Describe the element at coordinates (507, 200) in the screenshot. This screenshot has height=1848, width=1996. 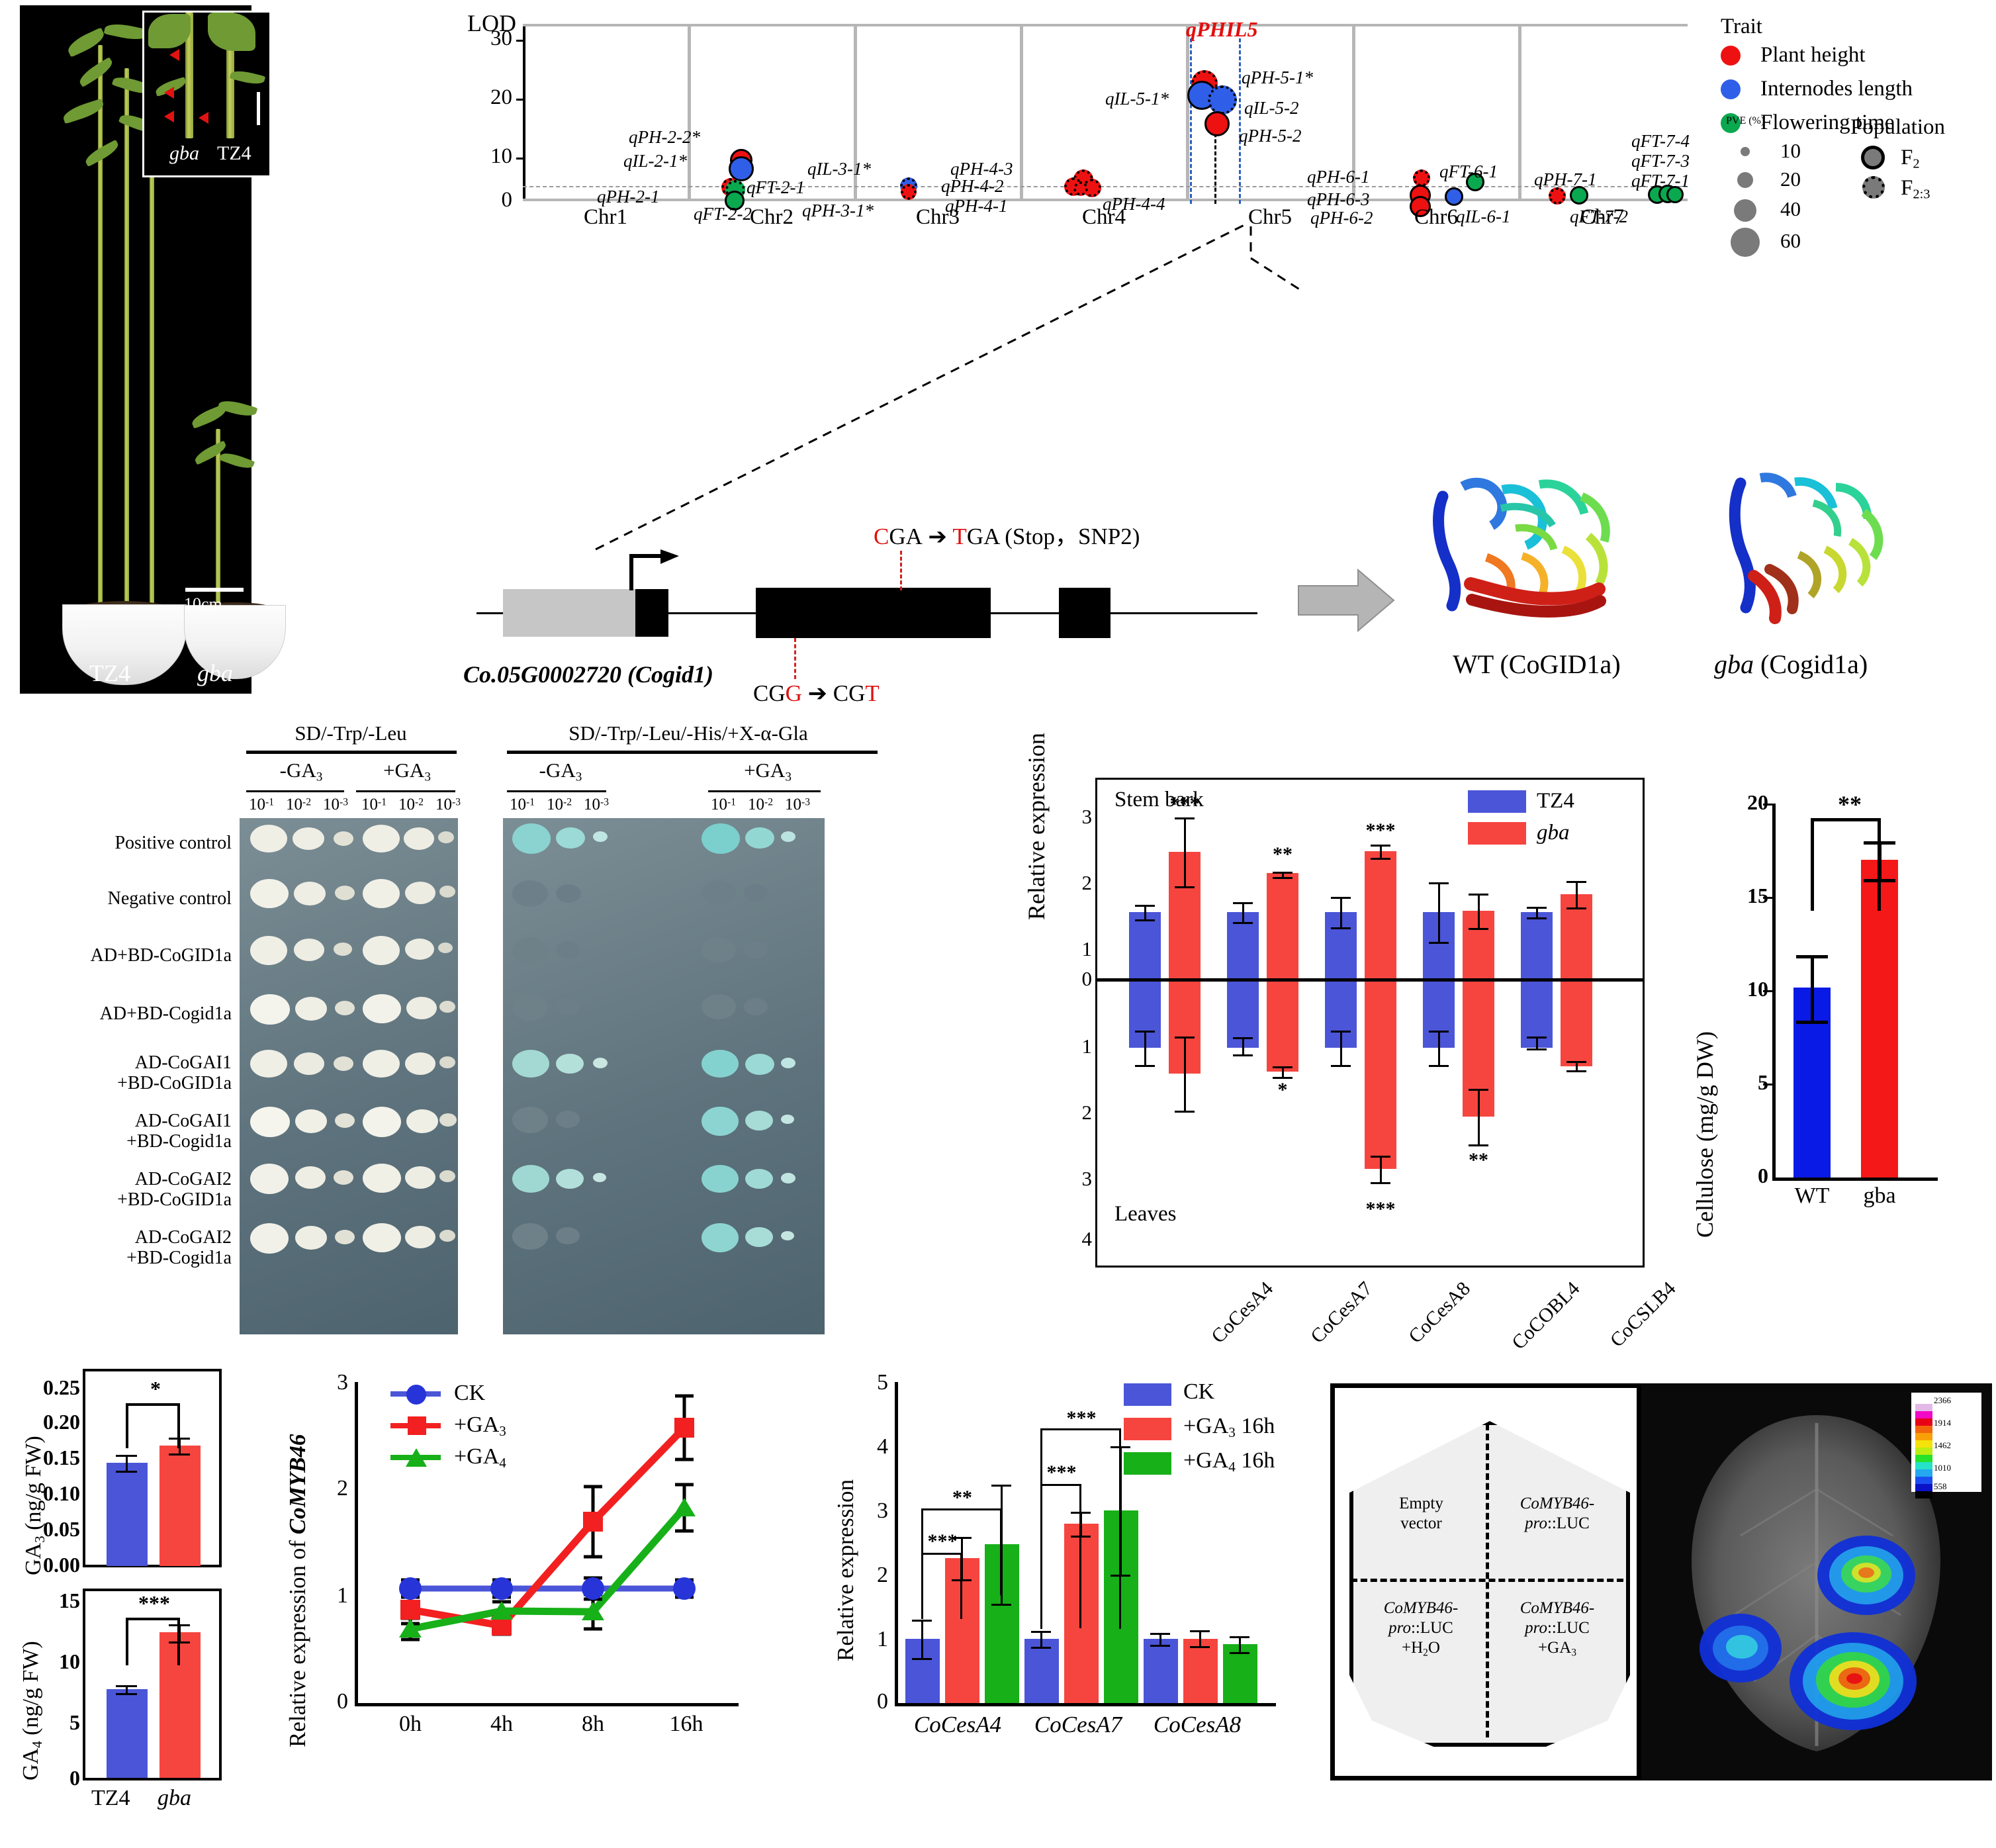
I see `ytick-0: 0` at that location.